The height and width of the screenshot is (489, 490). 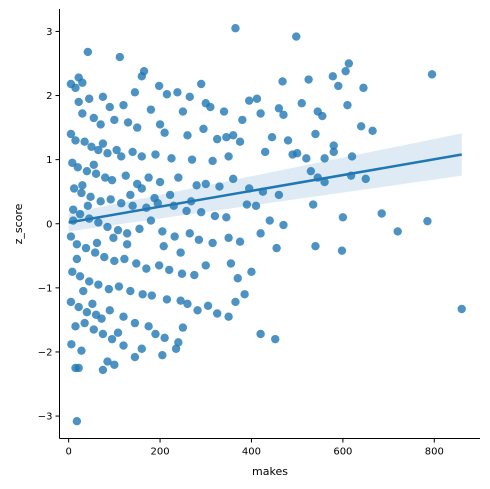 What do you see at coordinates (265, 188) in the screenshot?
I see `regression-line-layer` at bounding box center [265, 188].